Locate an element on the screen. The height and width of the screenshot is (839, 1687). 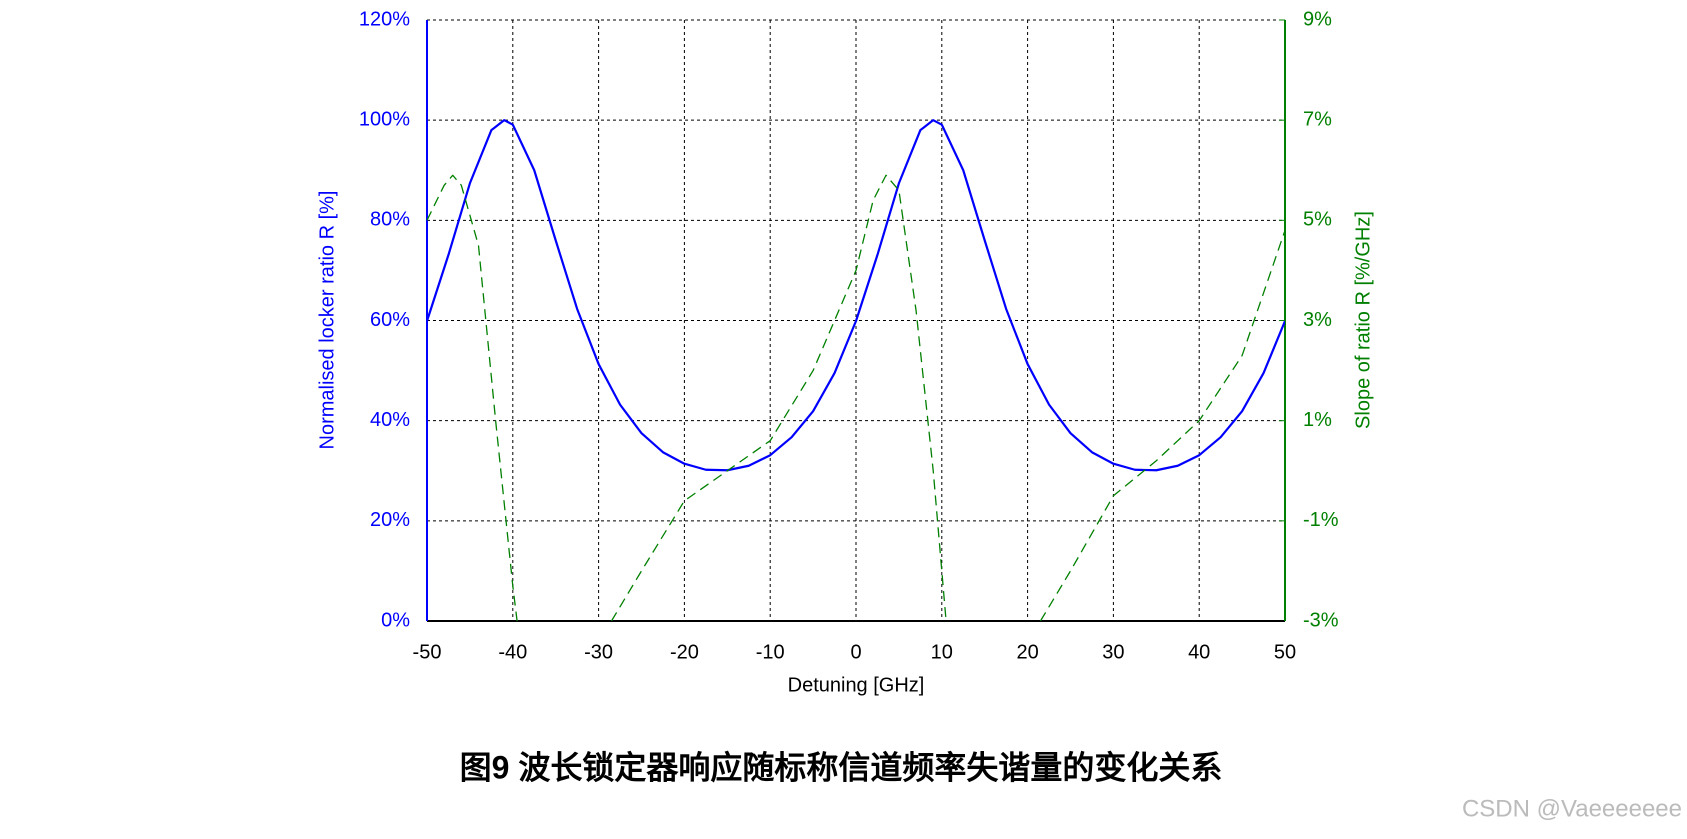
y-tick-label: 80% is located at coordinates (390, 220).